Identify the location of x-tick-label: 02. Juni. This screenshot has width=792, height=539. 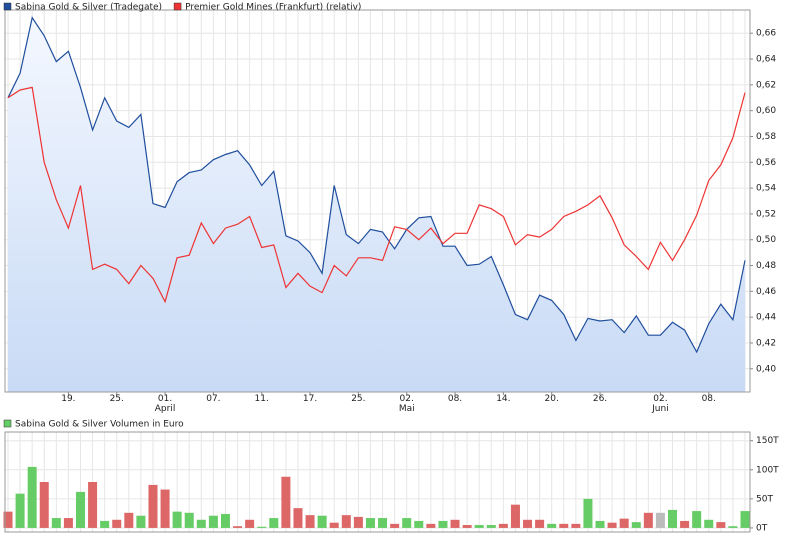
(660, 404).